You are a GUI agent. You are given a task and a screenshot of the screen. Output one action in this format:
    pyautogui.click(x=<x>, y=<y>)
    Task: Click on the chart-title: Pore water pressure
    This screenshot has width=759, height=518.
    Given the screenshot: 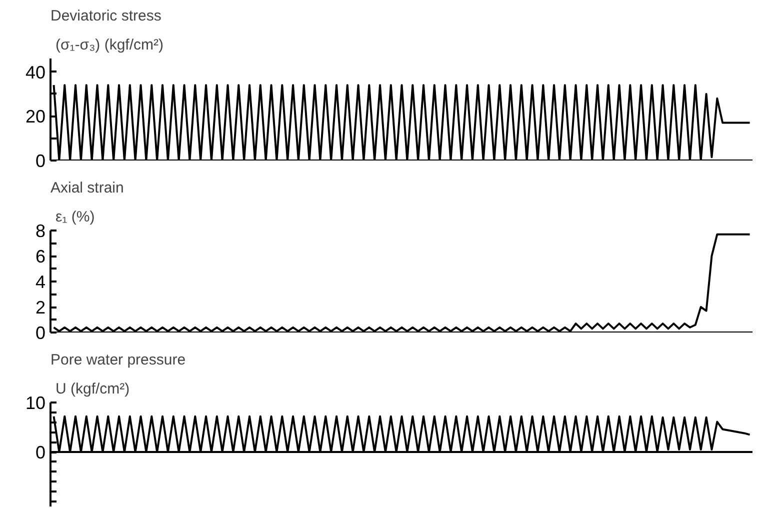 What is the action you would take?
    pyautogui.click(x=118, y=360)
    